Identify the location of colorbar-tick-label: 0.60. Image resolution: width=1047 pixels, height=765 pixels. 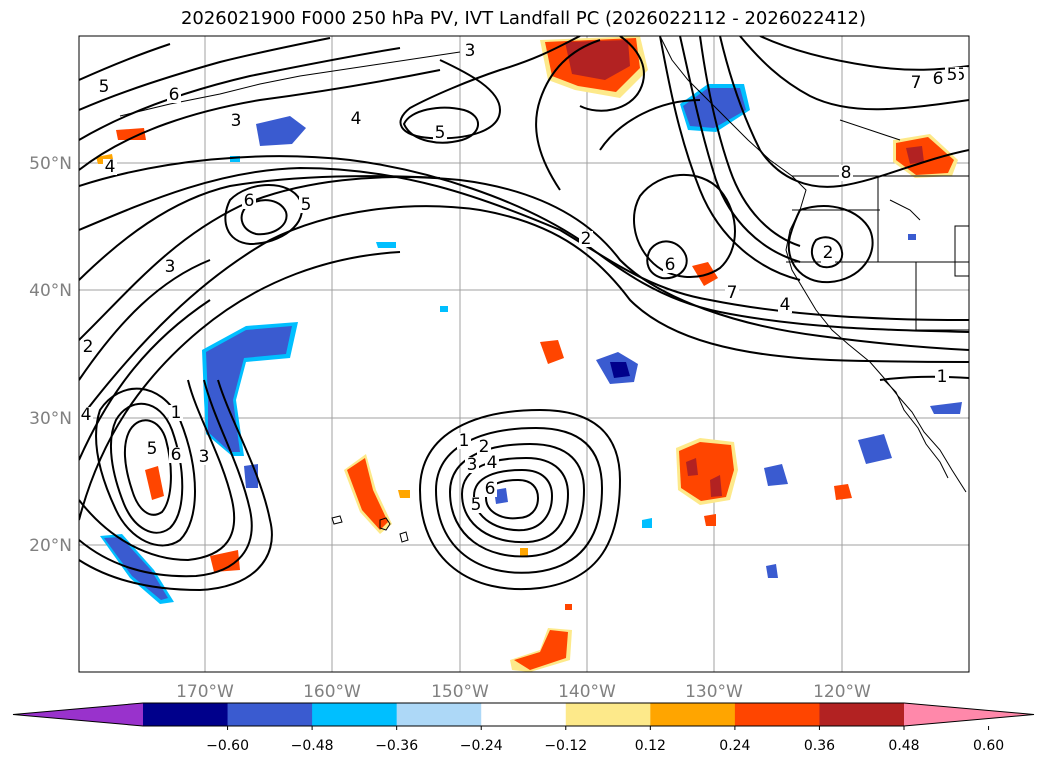
(988, 746).